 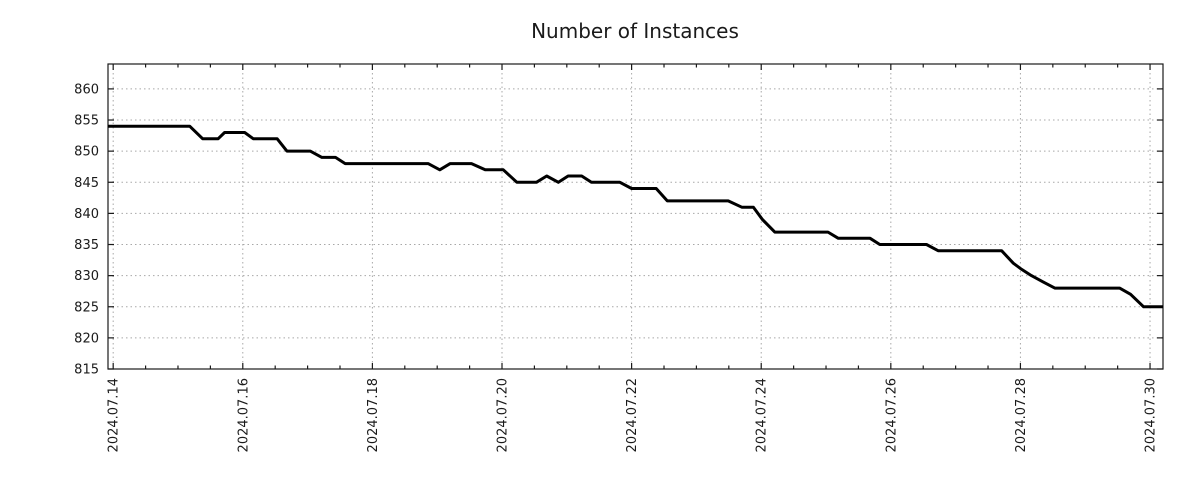 I want to click on x-tick-label: 2024.07.16, so click(x=243, y=415).